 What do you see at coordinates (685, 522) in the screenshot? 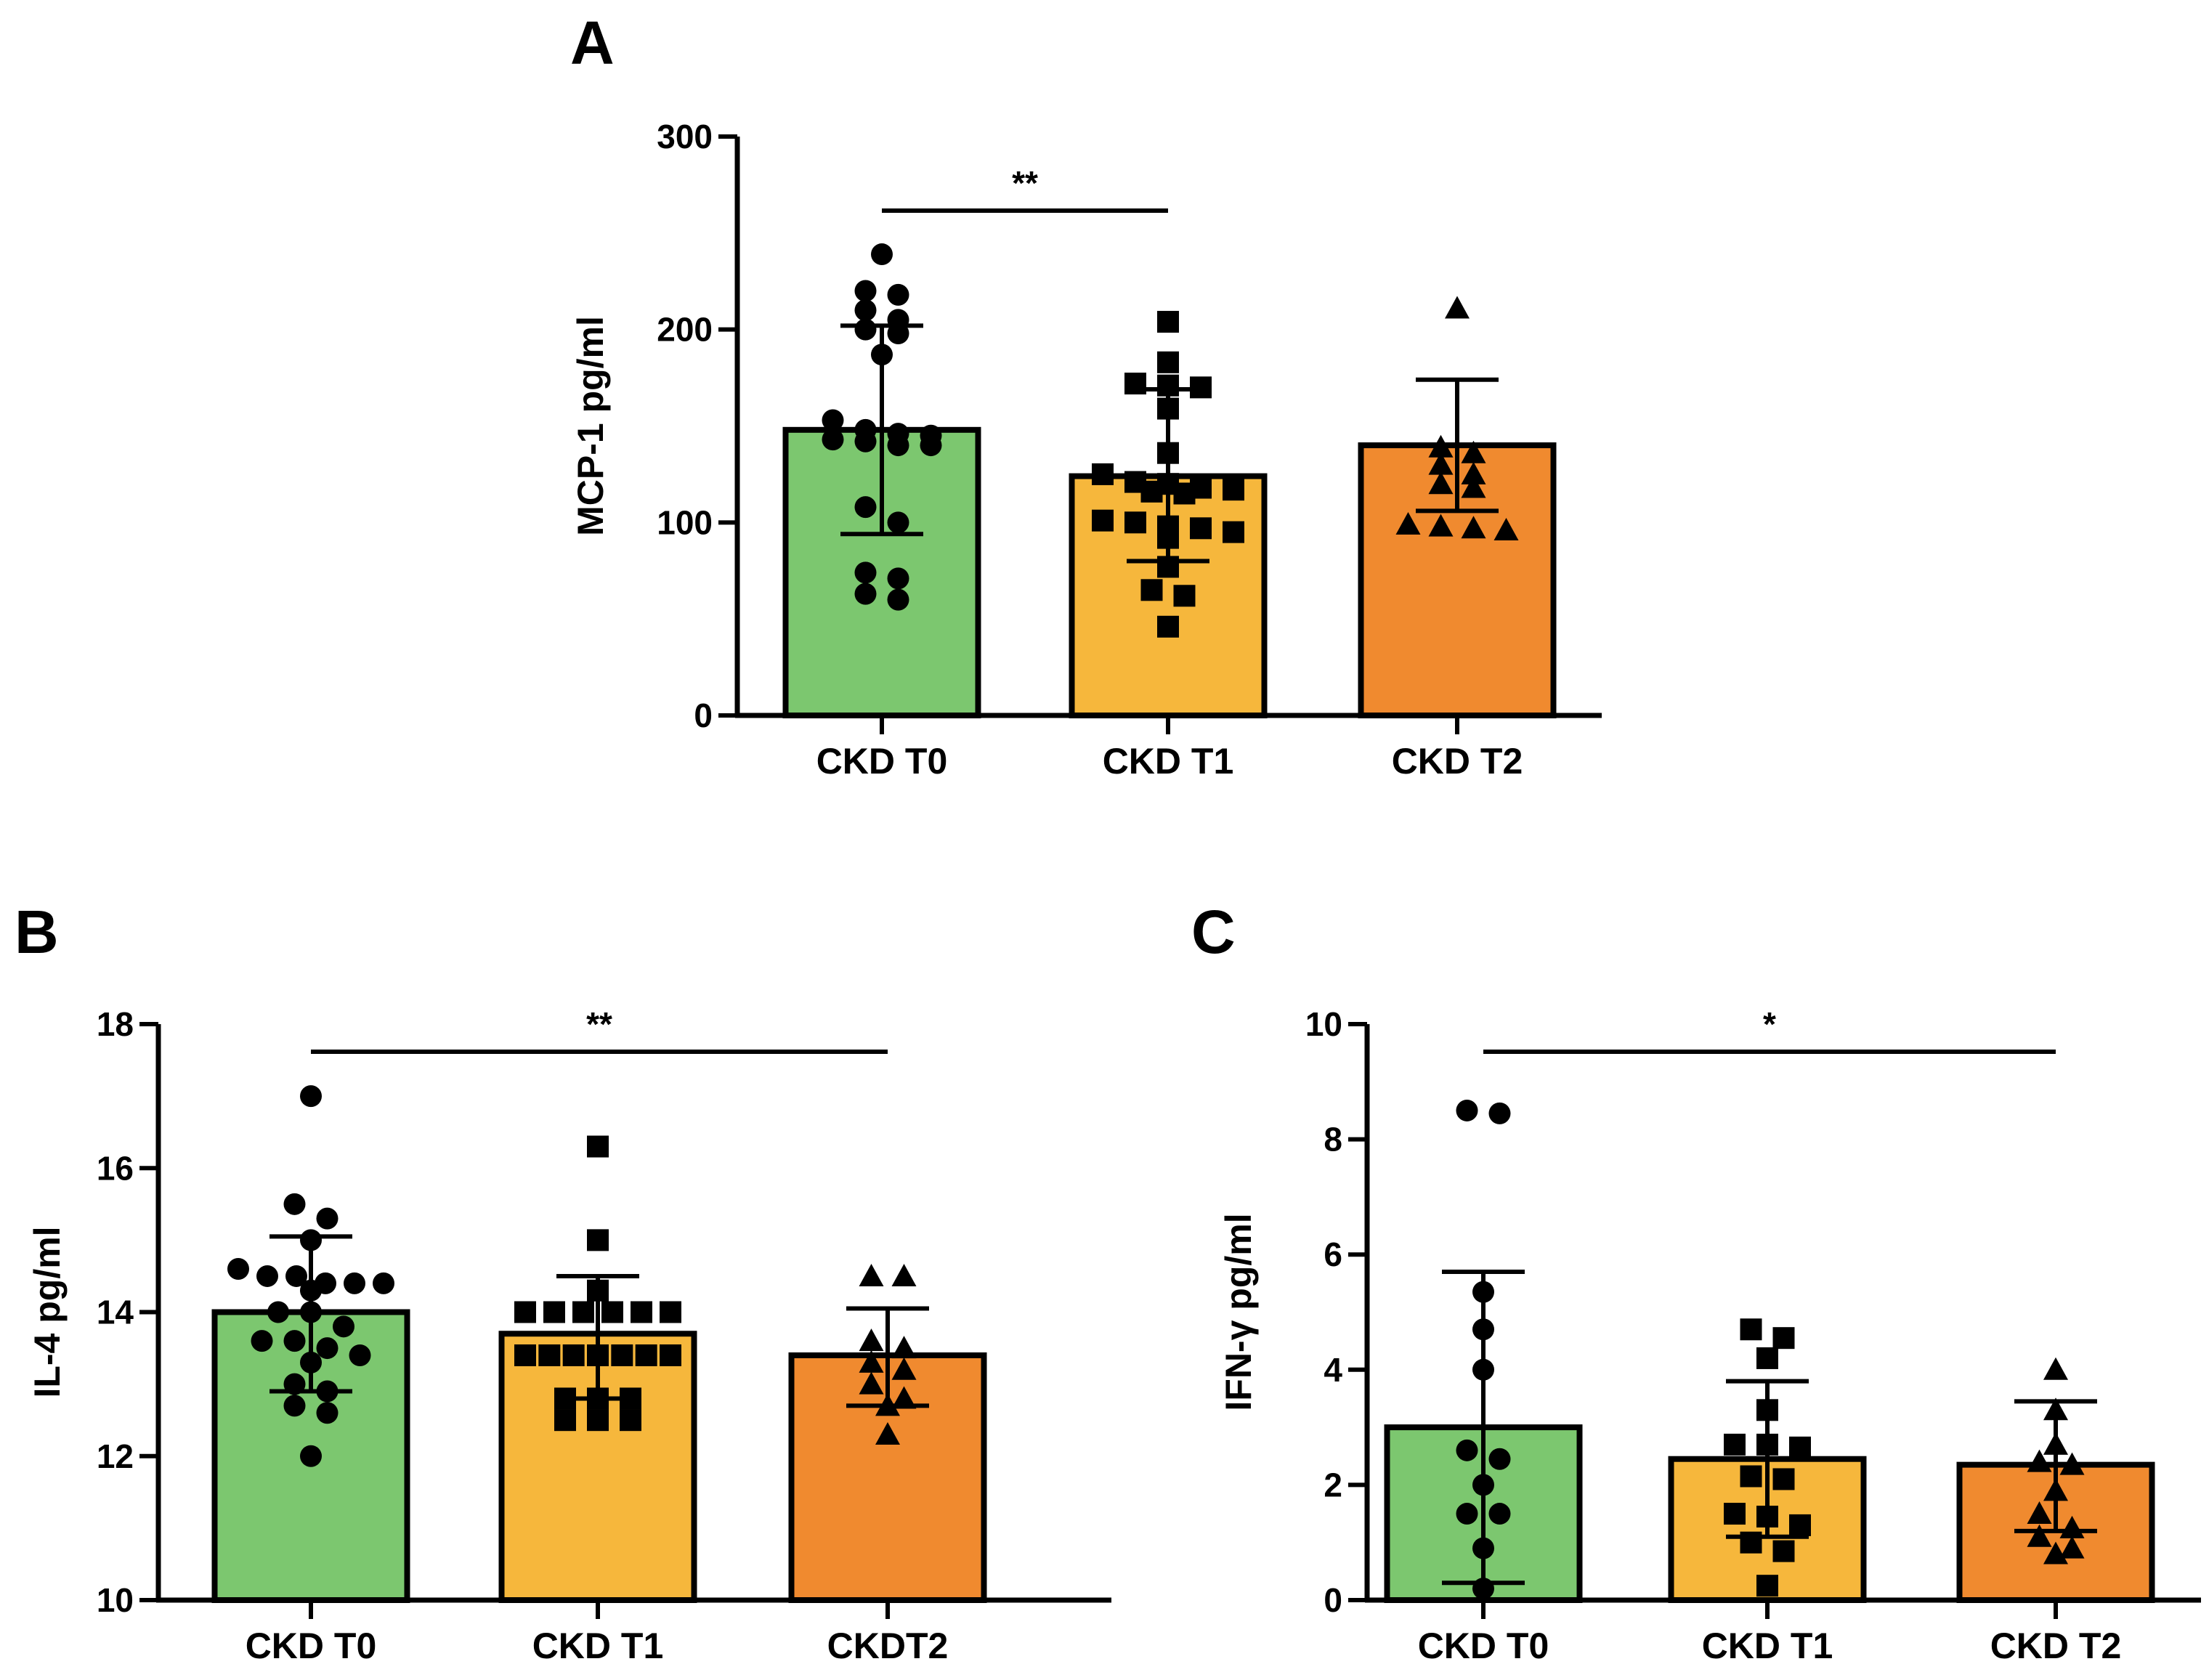
I see `y-tick-label: 100` at bounding box center [685, 522].